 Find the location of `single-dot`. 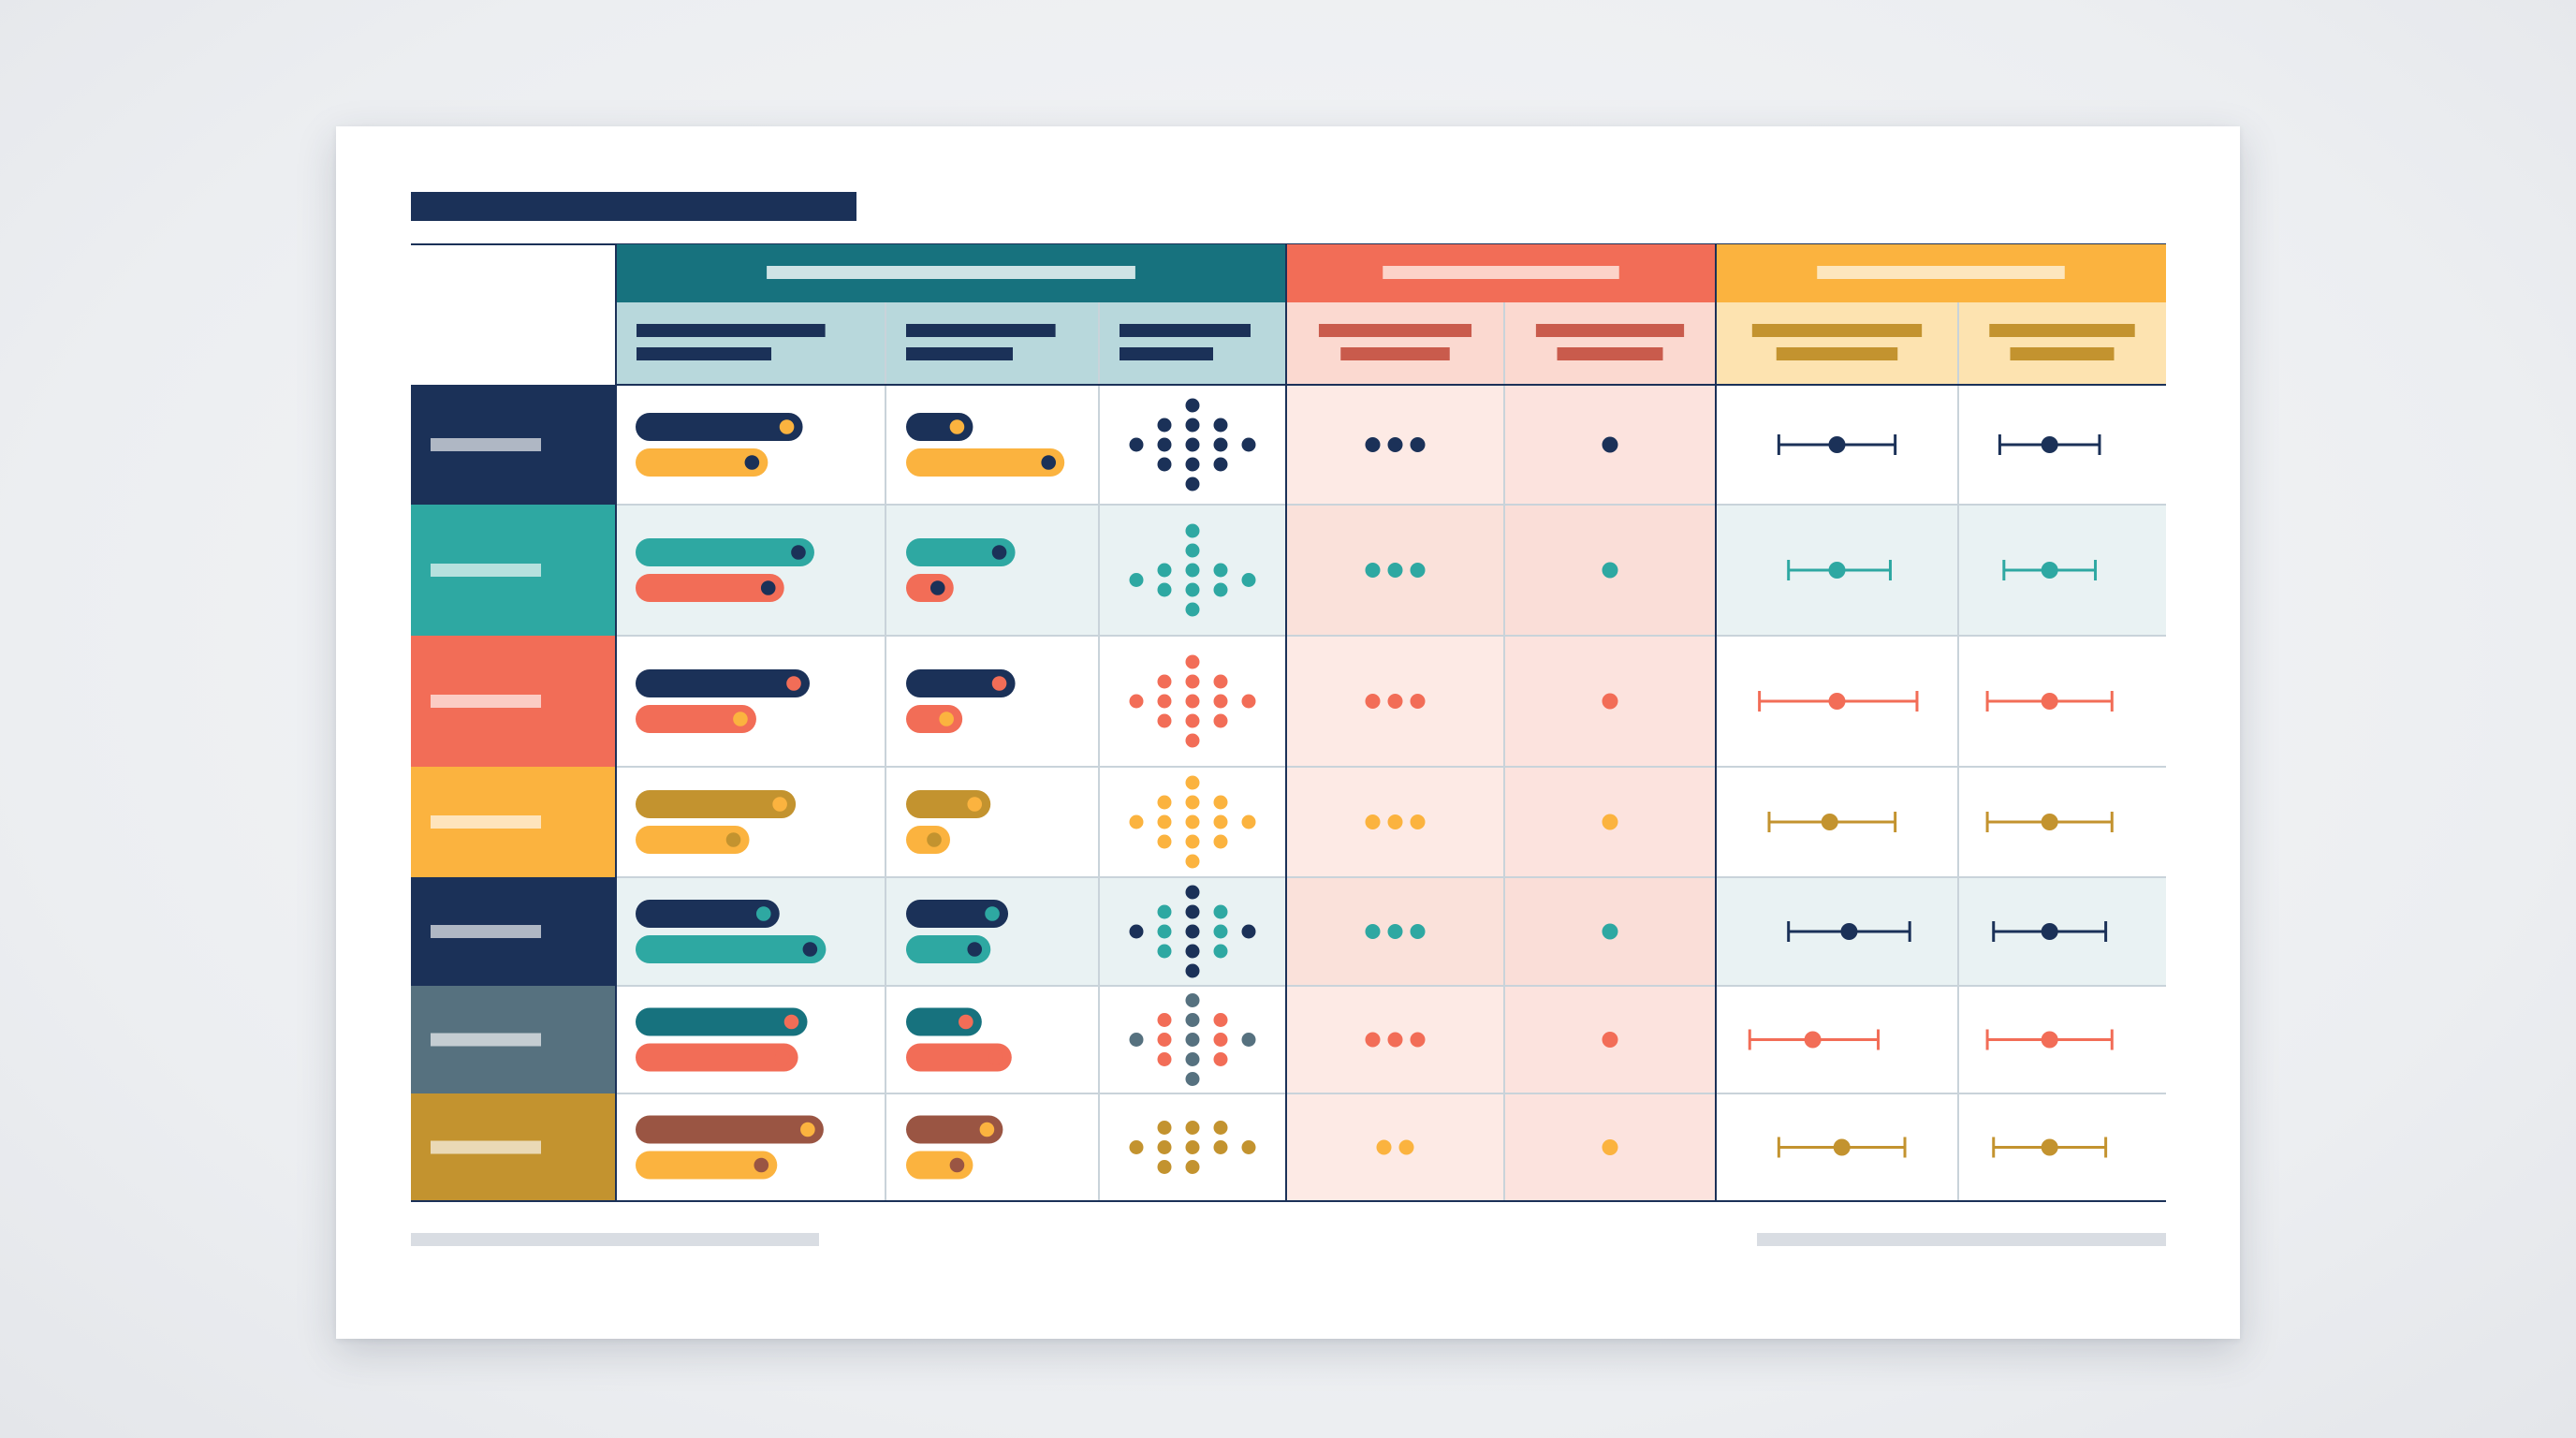

single-dot is located at coordinates (1610, 822).